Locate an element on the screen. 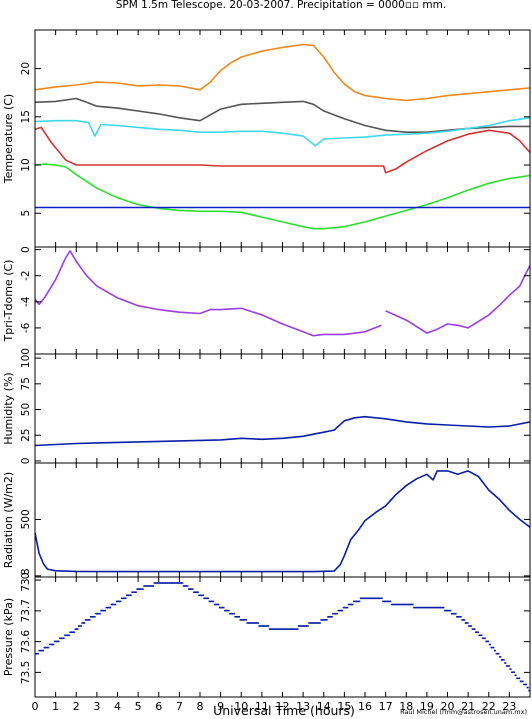 The width and height of the screenshot is (532, 719). x-tick-label-9: 9 is located at coordinates (220, 706).